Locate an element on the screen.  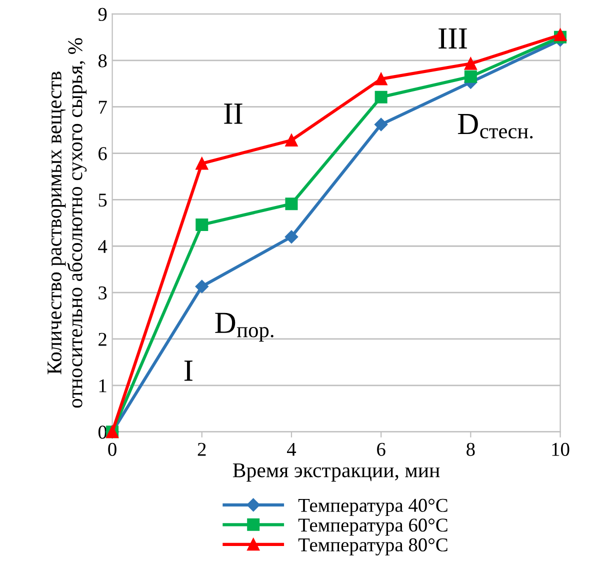
x-tick-label: 10 is located at coordinates (561, 449).